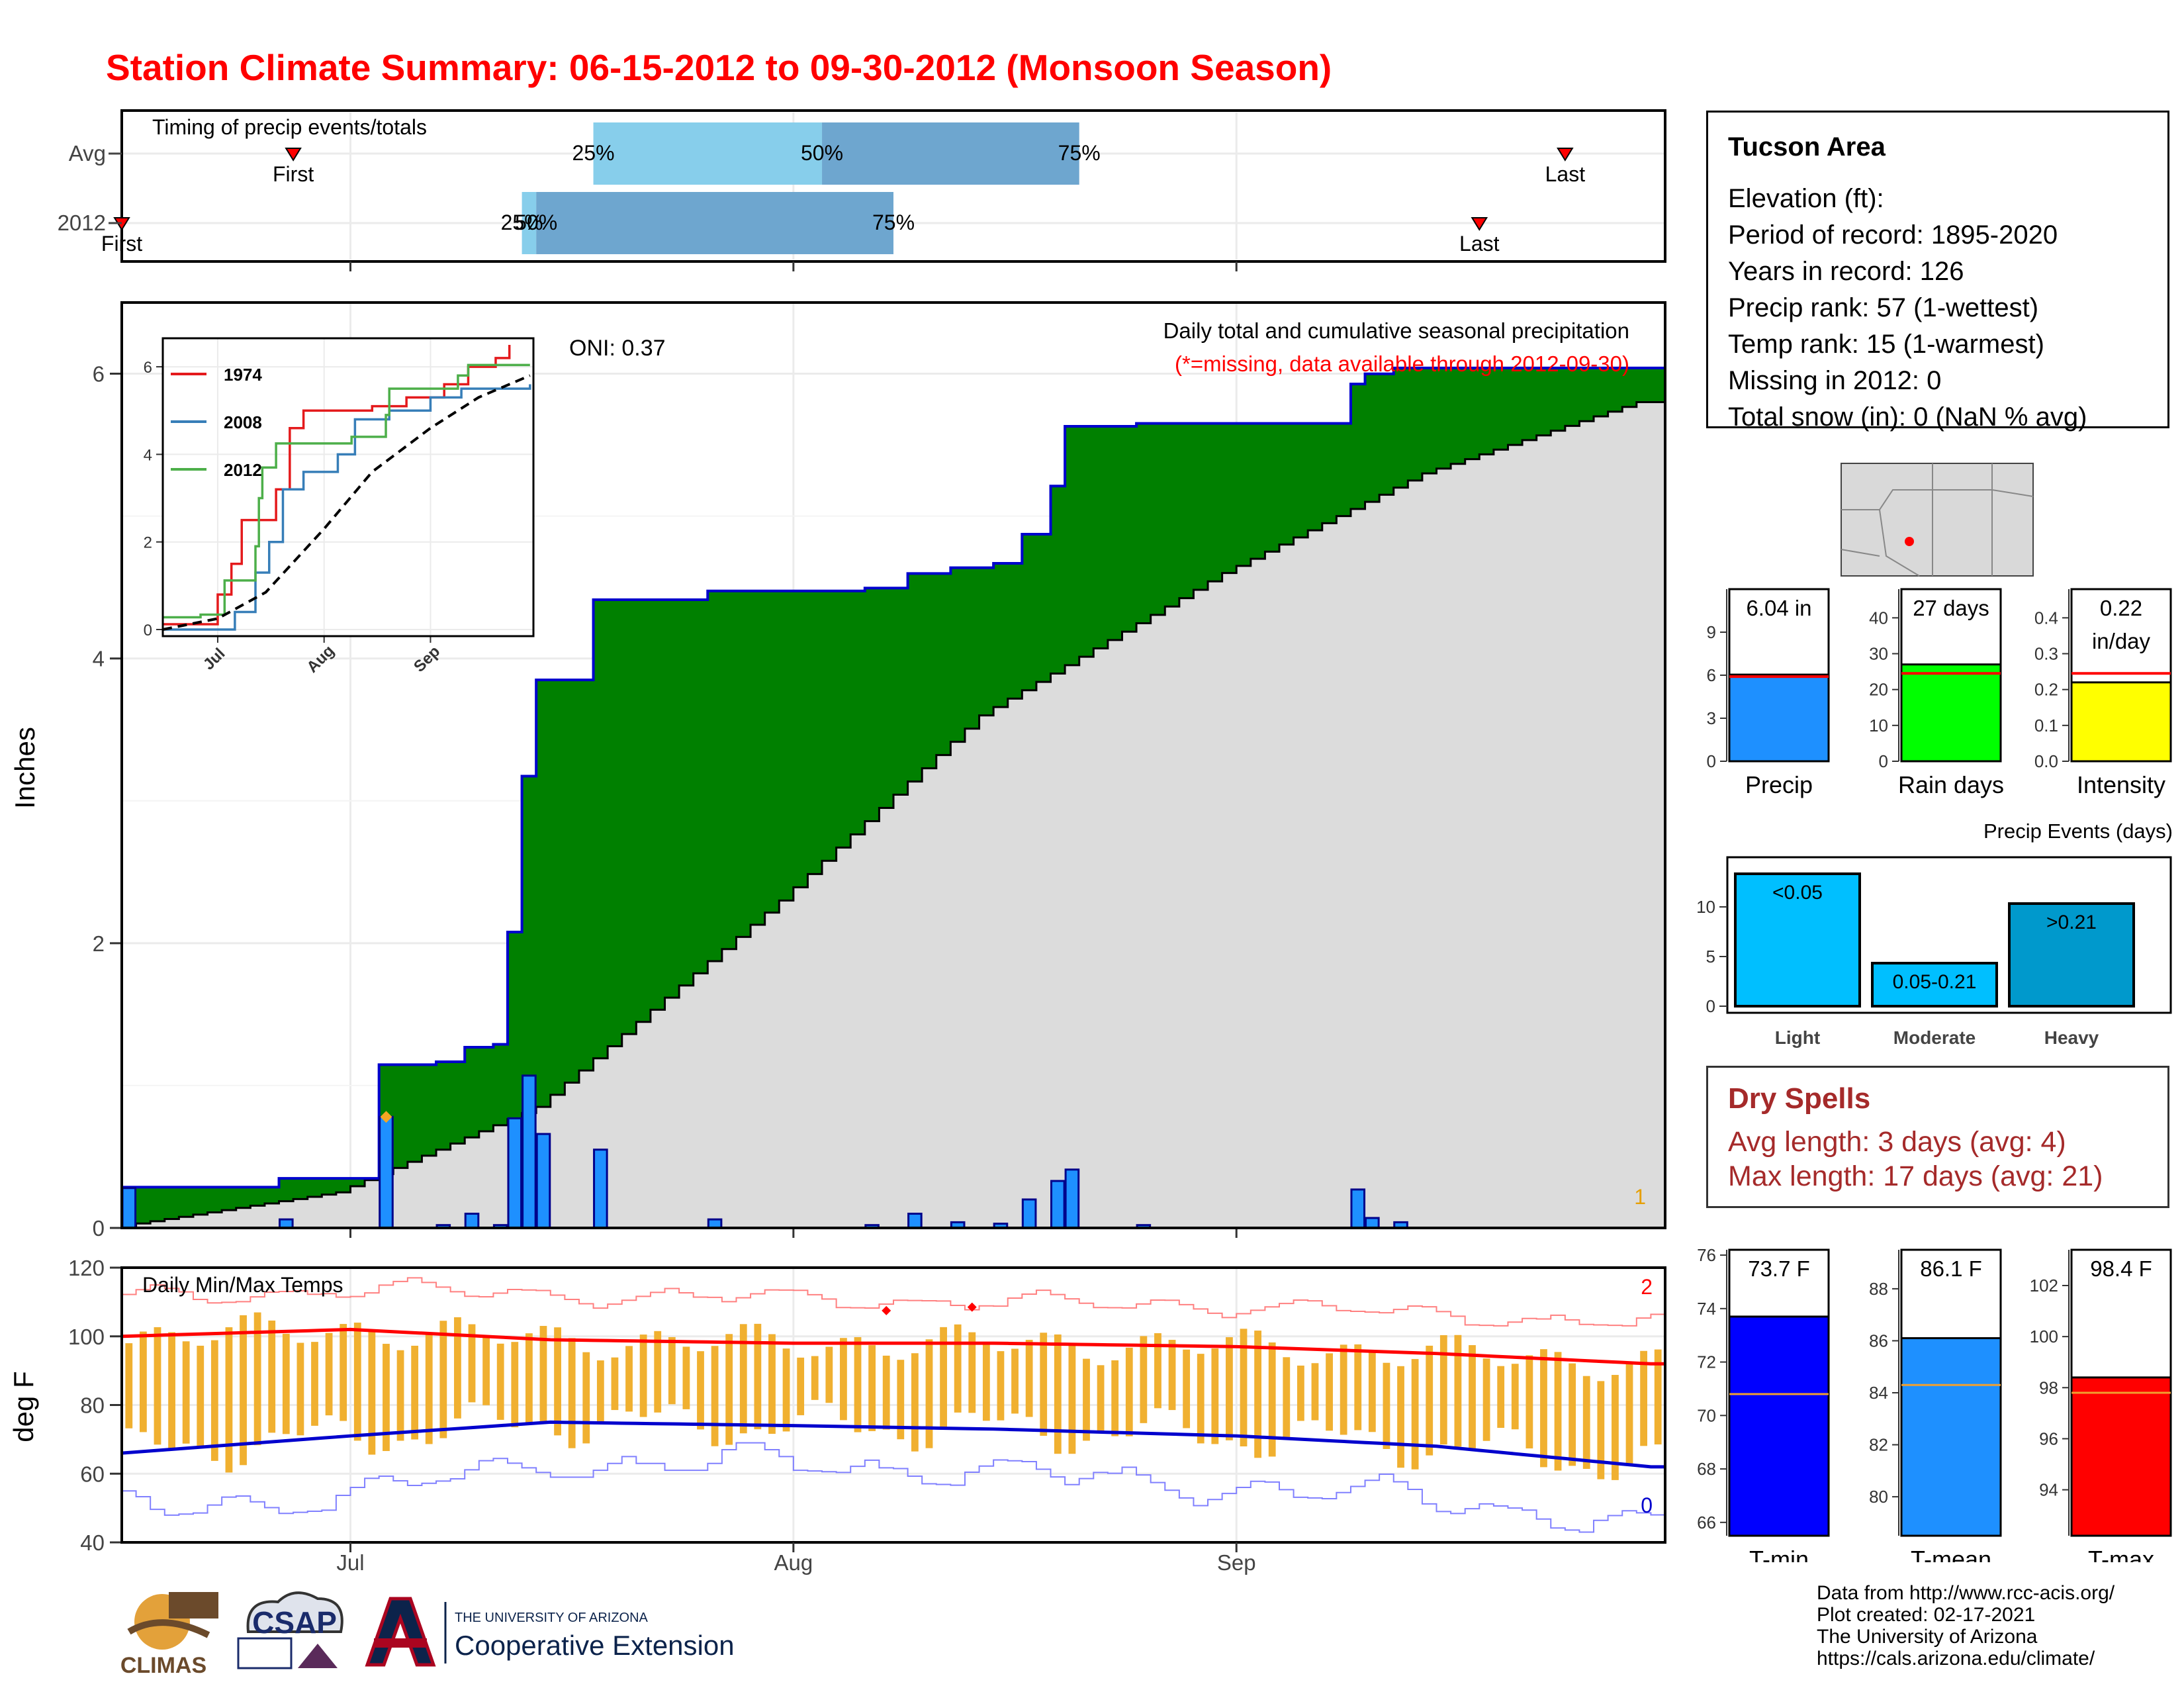 Image resolution: width=2184 pixels, height=1688 pixels. Describe the element at coordinates (1706, 1309) in the screenshot. I see `y-tick-label: 74` at that location.